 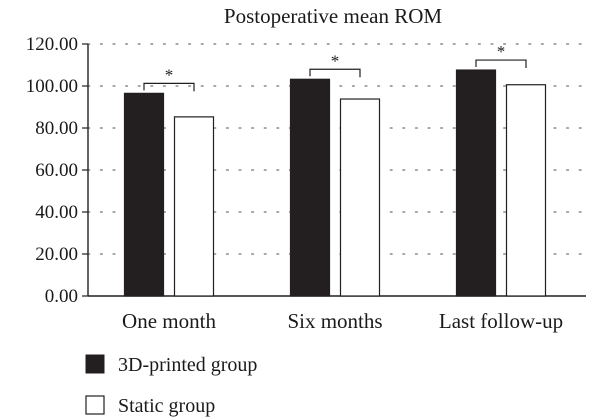 I want to click on legend-swatch-static, so click(x=95, y=405).